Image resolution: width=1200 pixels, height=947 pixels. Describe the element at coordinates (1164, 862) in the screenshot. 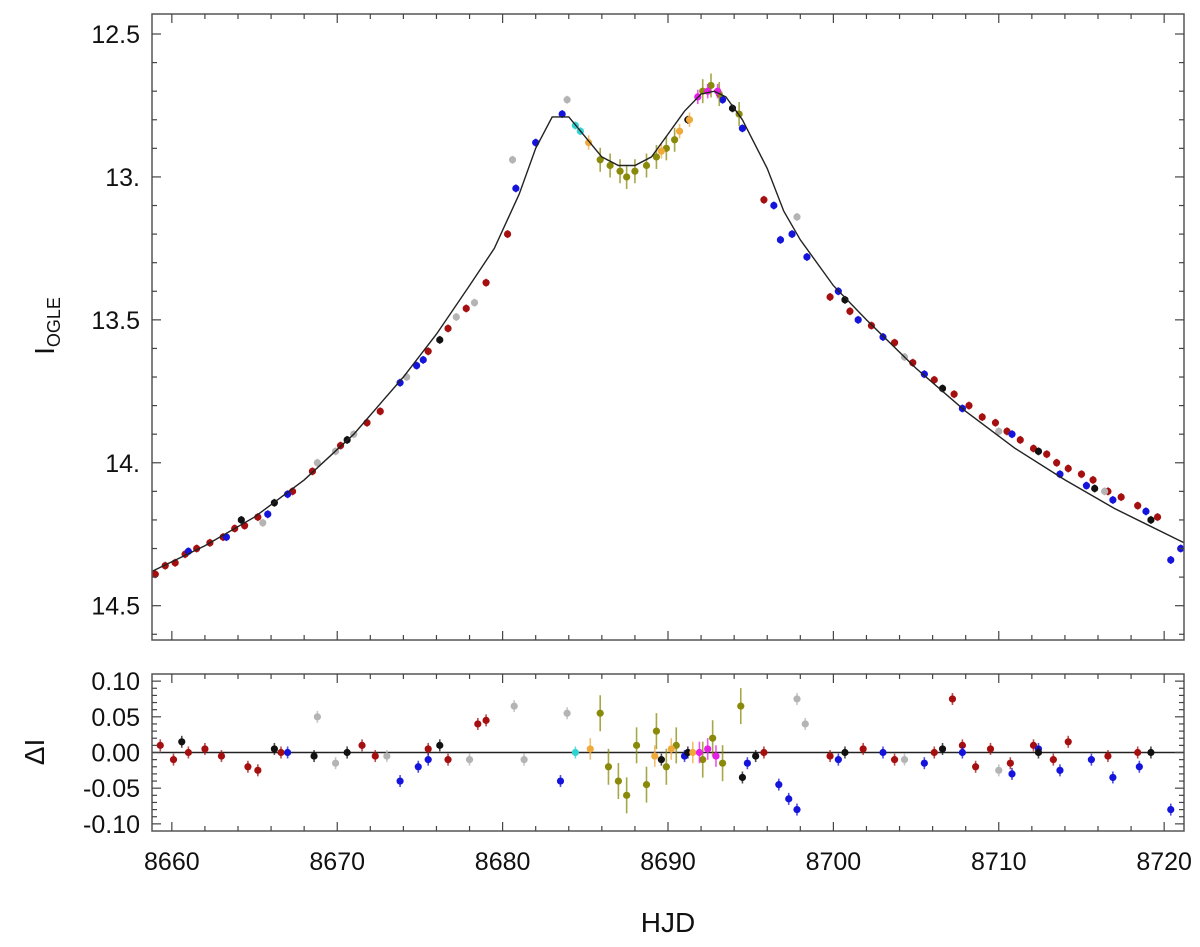

I see `x-tick-label: 8720` at that location.